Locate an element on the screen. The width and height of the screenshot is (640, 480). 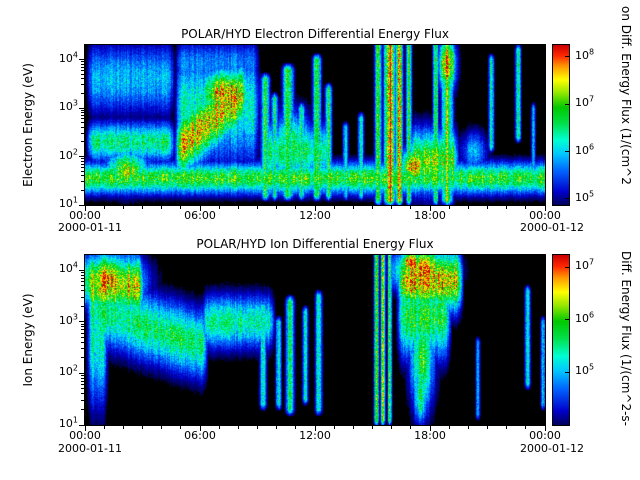
electron-colorbar-label: on Diff. Energy Flux (1/(cm^2 is located at coordinates (626, 95).